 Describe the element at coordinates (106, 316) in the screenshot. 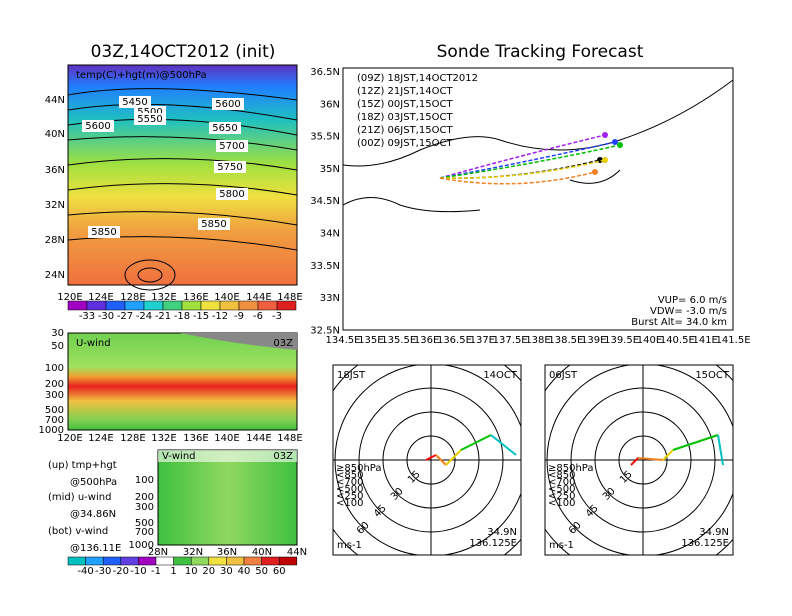

I see `label: -30` at that location.